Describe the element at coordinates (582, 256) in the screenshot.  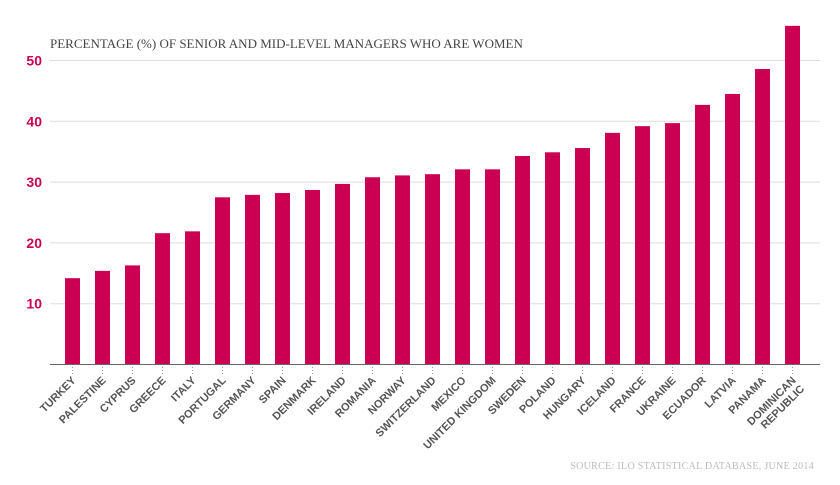
I see `bar-hungary` at that location.